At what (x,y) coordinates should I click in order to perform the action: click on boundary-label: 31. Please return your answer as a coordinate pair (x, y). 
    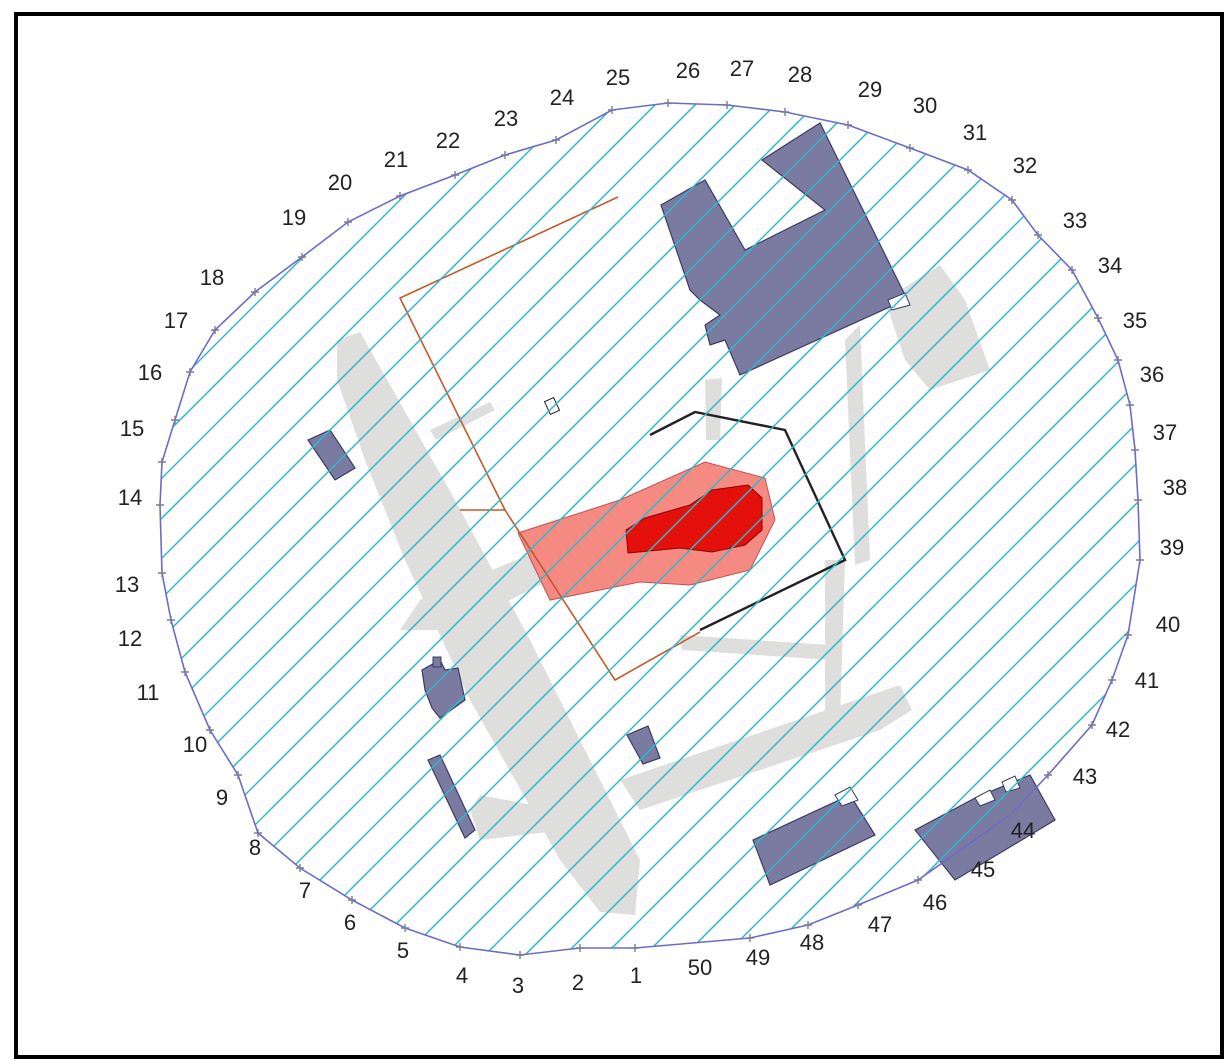
    Looking at the image, I should click on (975, 132).